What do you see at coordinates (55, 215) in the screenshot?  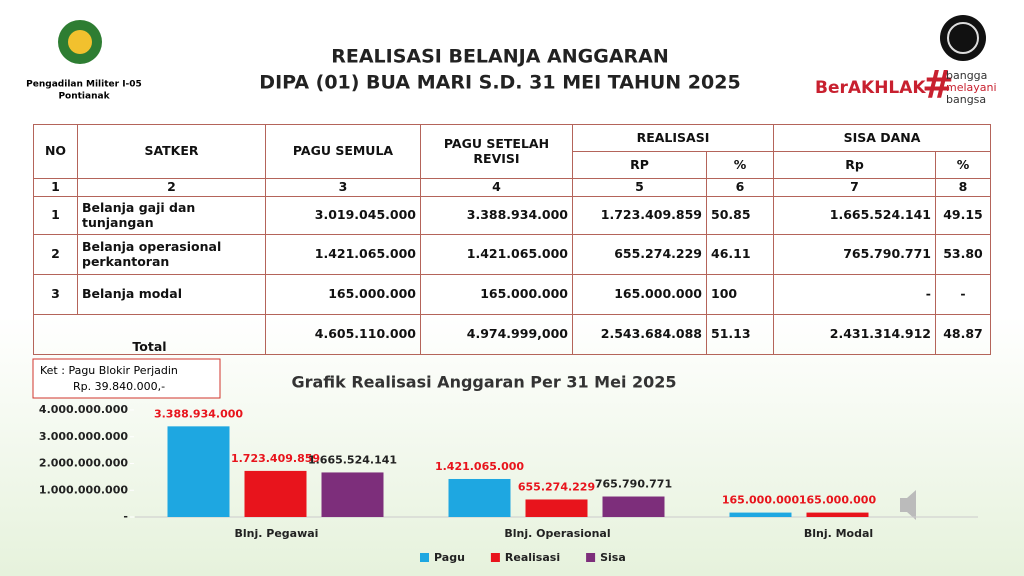 I see `table-cell: 1` at bounding box center [55, 215].